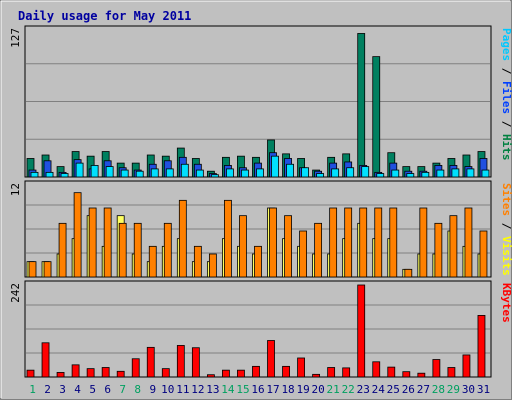 Image resolution: width=512 pixels, height=400 pixels. Describe the element at coordinates (77, 389) in the screenshot. I see `x-tick-label: 4` at that location.